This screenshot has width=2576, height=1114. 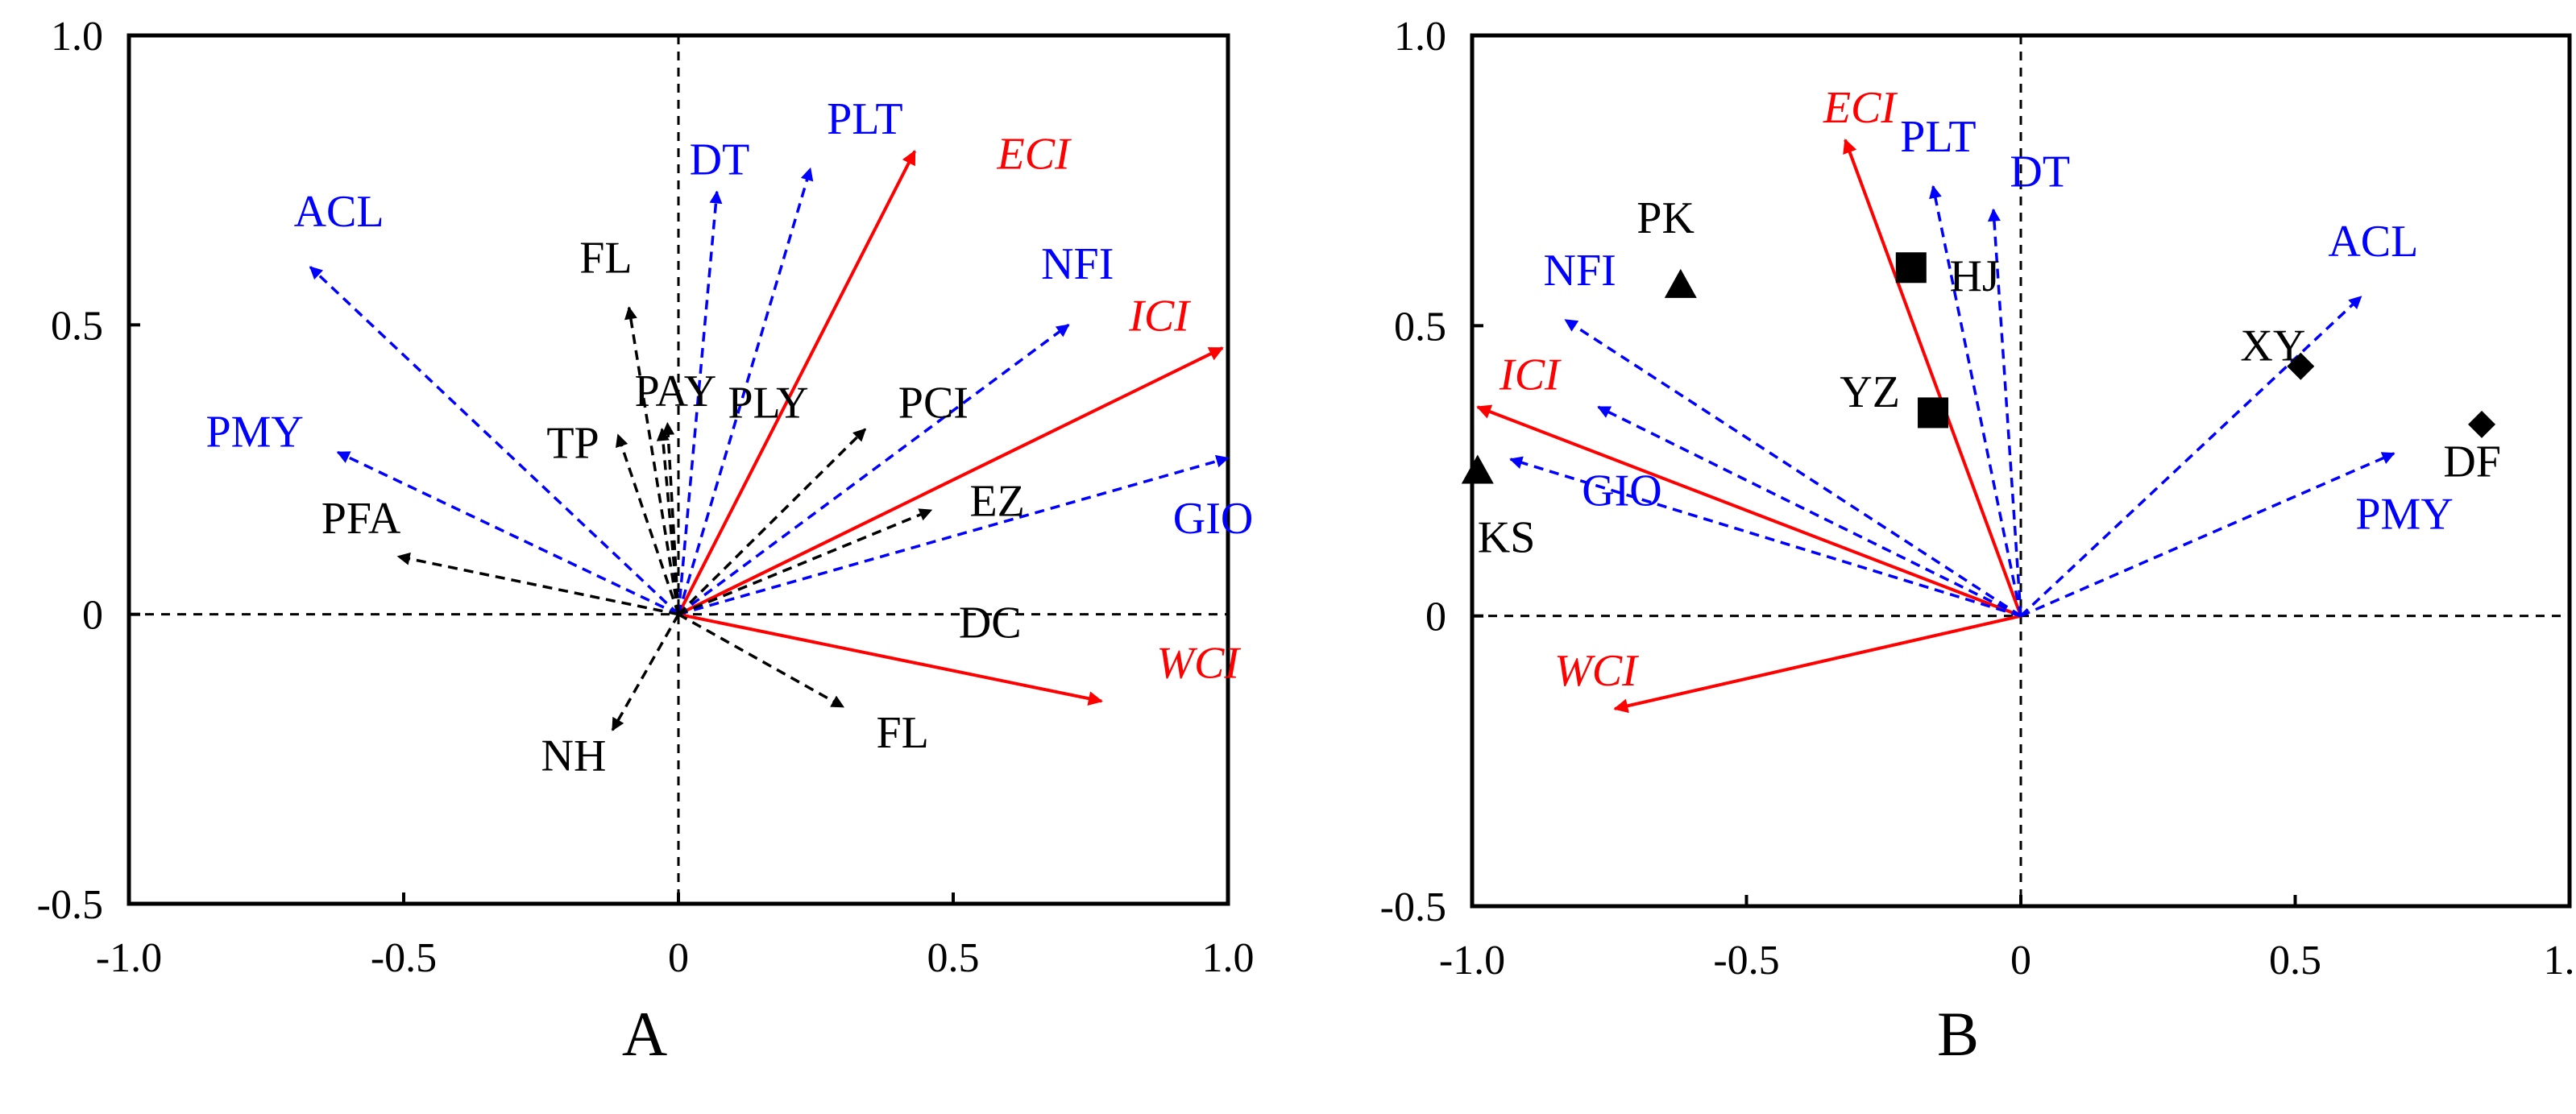 I want to click on b-vector-gio, so click(x=1766, y=537).